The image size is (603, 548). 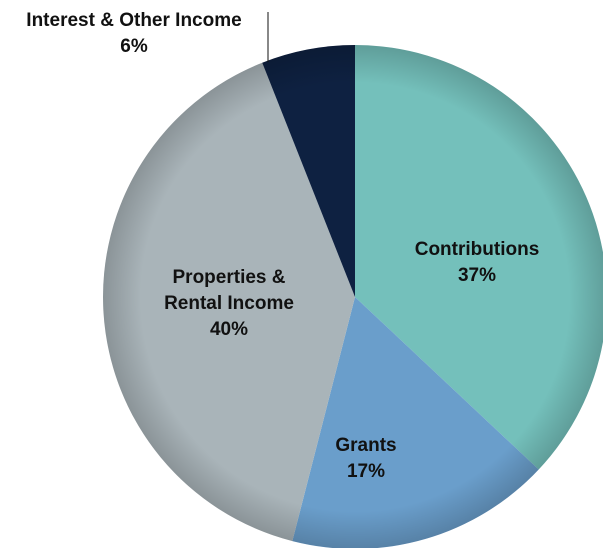 What do you see at coordinates (133, 20) in the screenshot?
I see `label-interest-other-income: Interest & Other Income` at bounding box center [133, 20].